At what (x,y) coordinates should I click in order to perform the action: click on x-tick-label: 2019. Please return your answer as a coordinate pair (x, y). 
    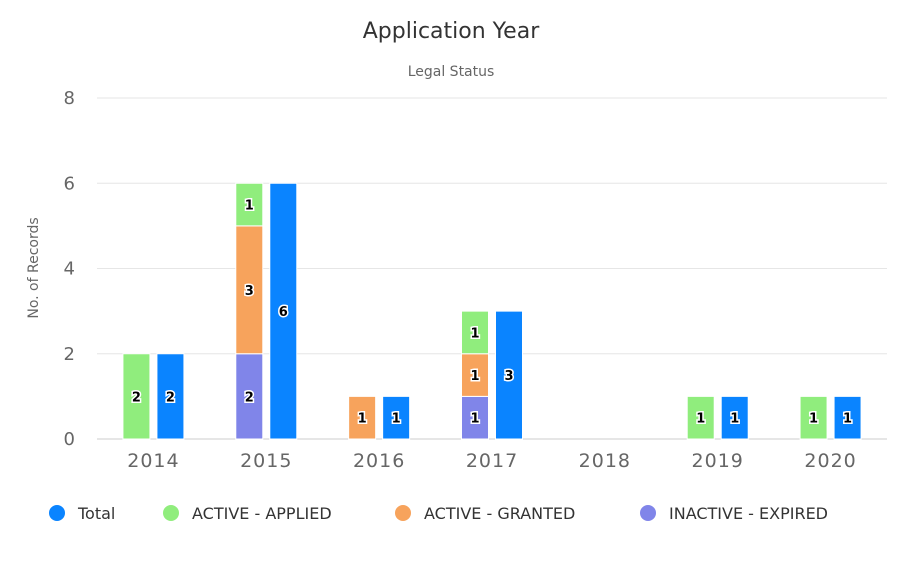
    Looking at the image, I should click on (718, 461).